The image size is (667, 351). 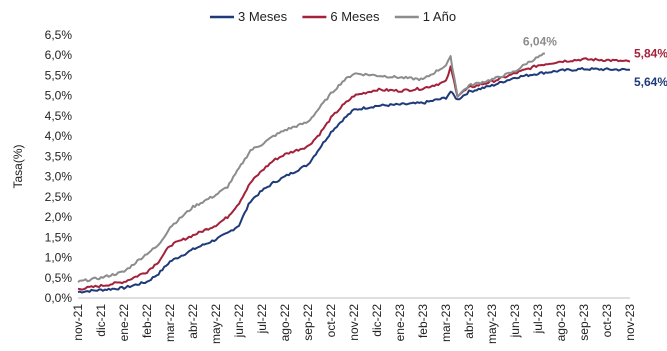 I want to click on x-tick-label: jul-22, so click(x=262, y=319).